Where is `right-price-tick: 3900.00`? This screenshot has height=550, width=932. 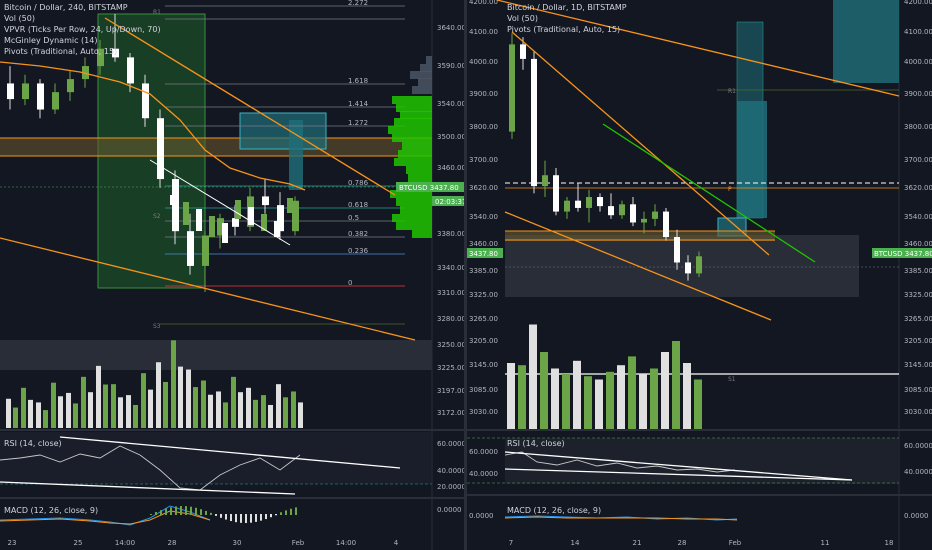 right-price-tick: 3900.00 is located at coordinates (918, 94).